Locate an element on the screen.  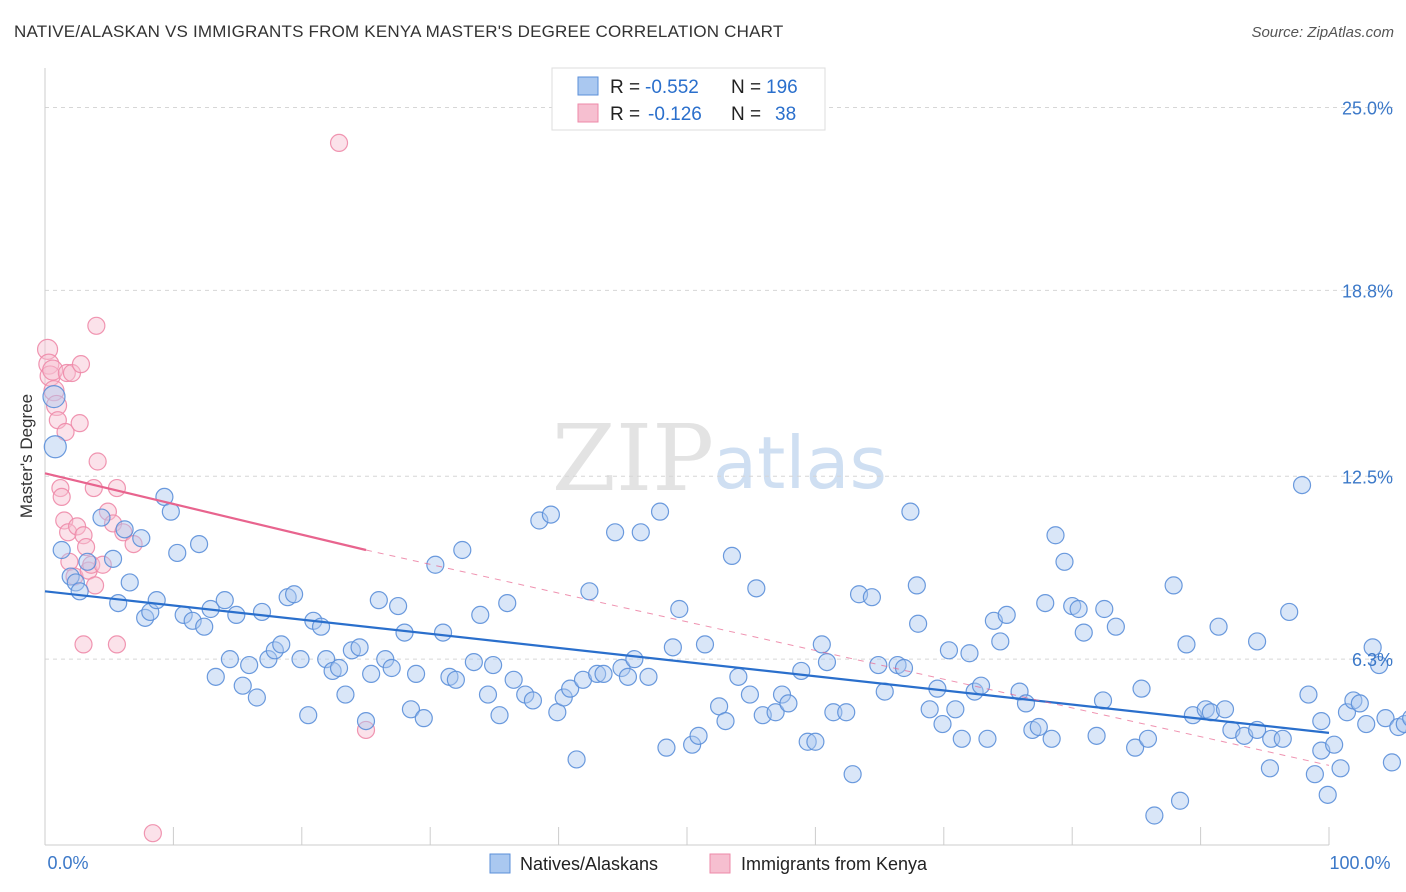
y-tick-label: 18.8% is located at coordinates (1367, 291).